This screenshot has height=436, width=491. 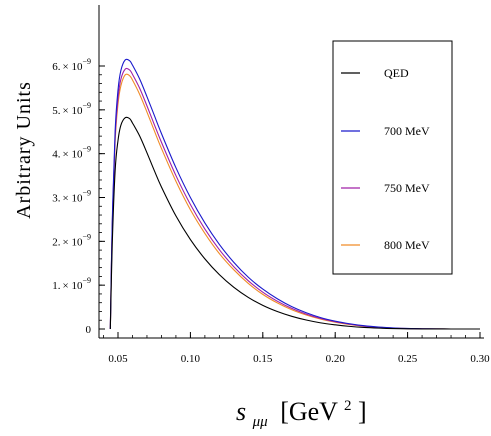 What do you see at coordinates (408, 359) in the screenshot?
I see `x-tick-label: 0.25` at bounding box center [408, 359].